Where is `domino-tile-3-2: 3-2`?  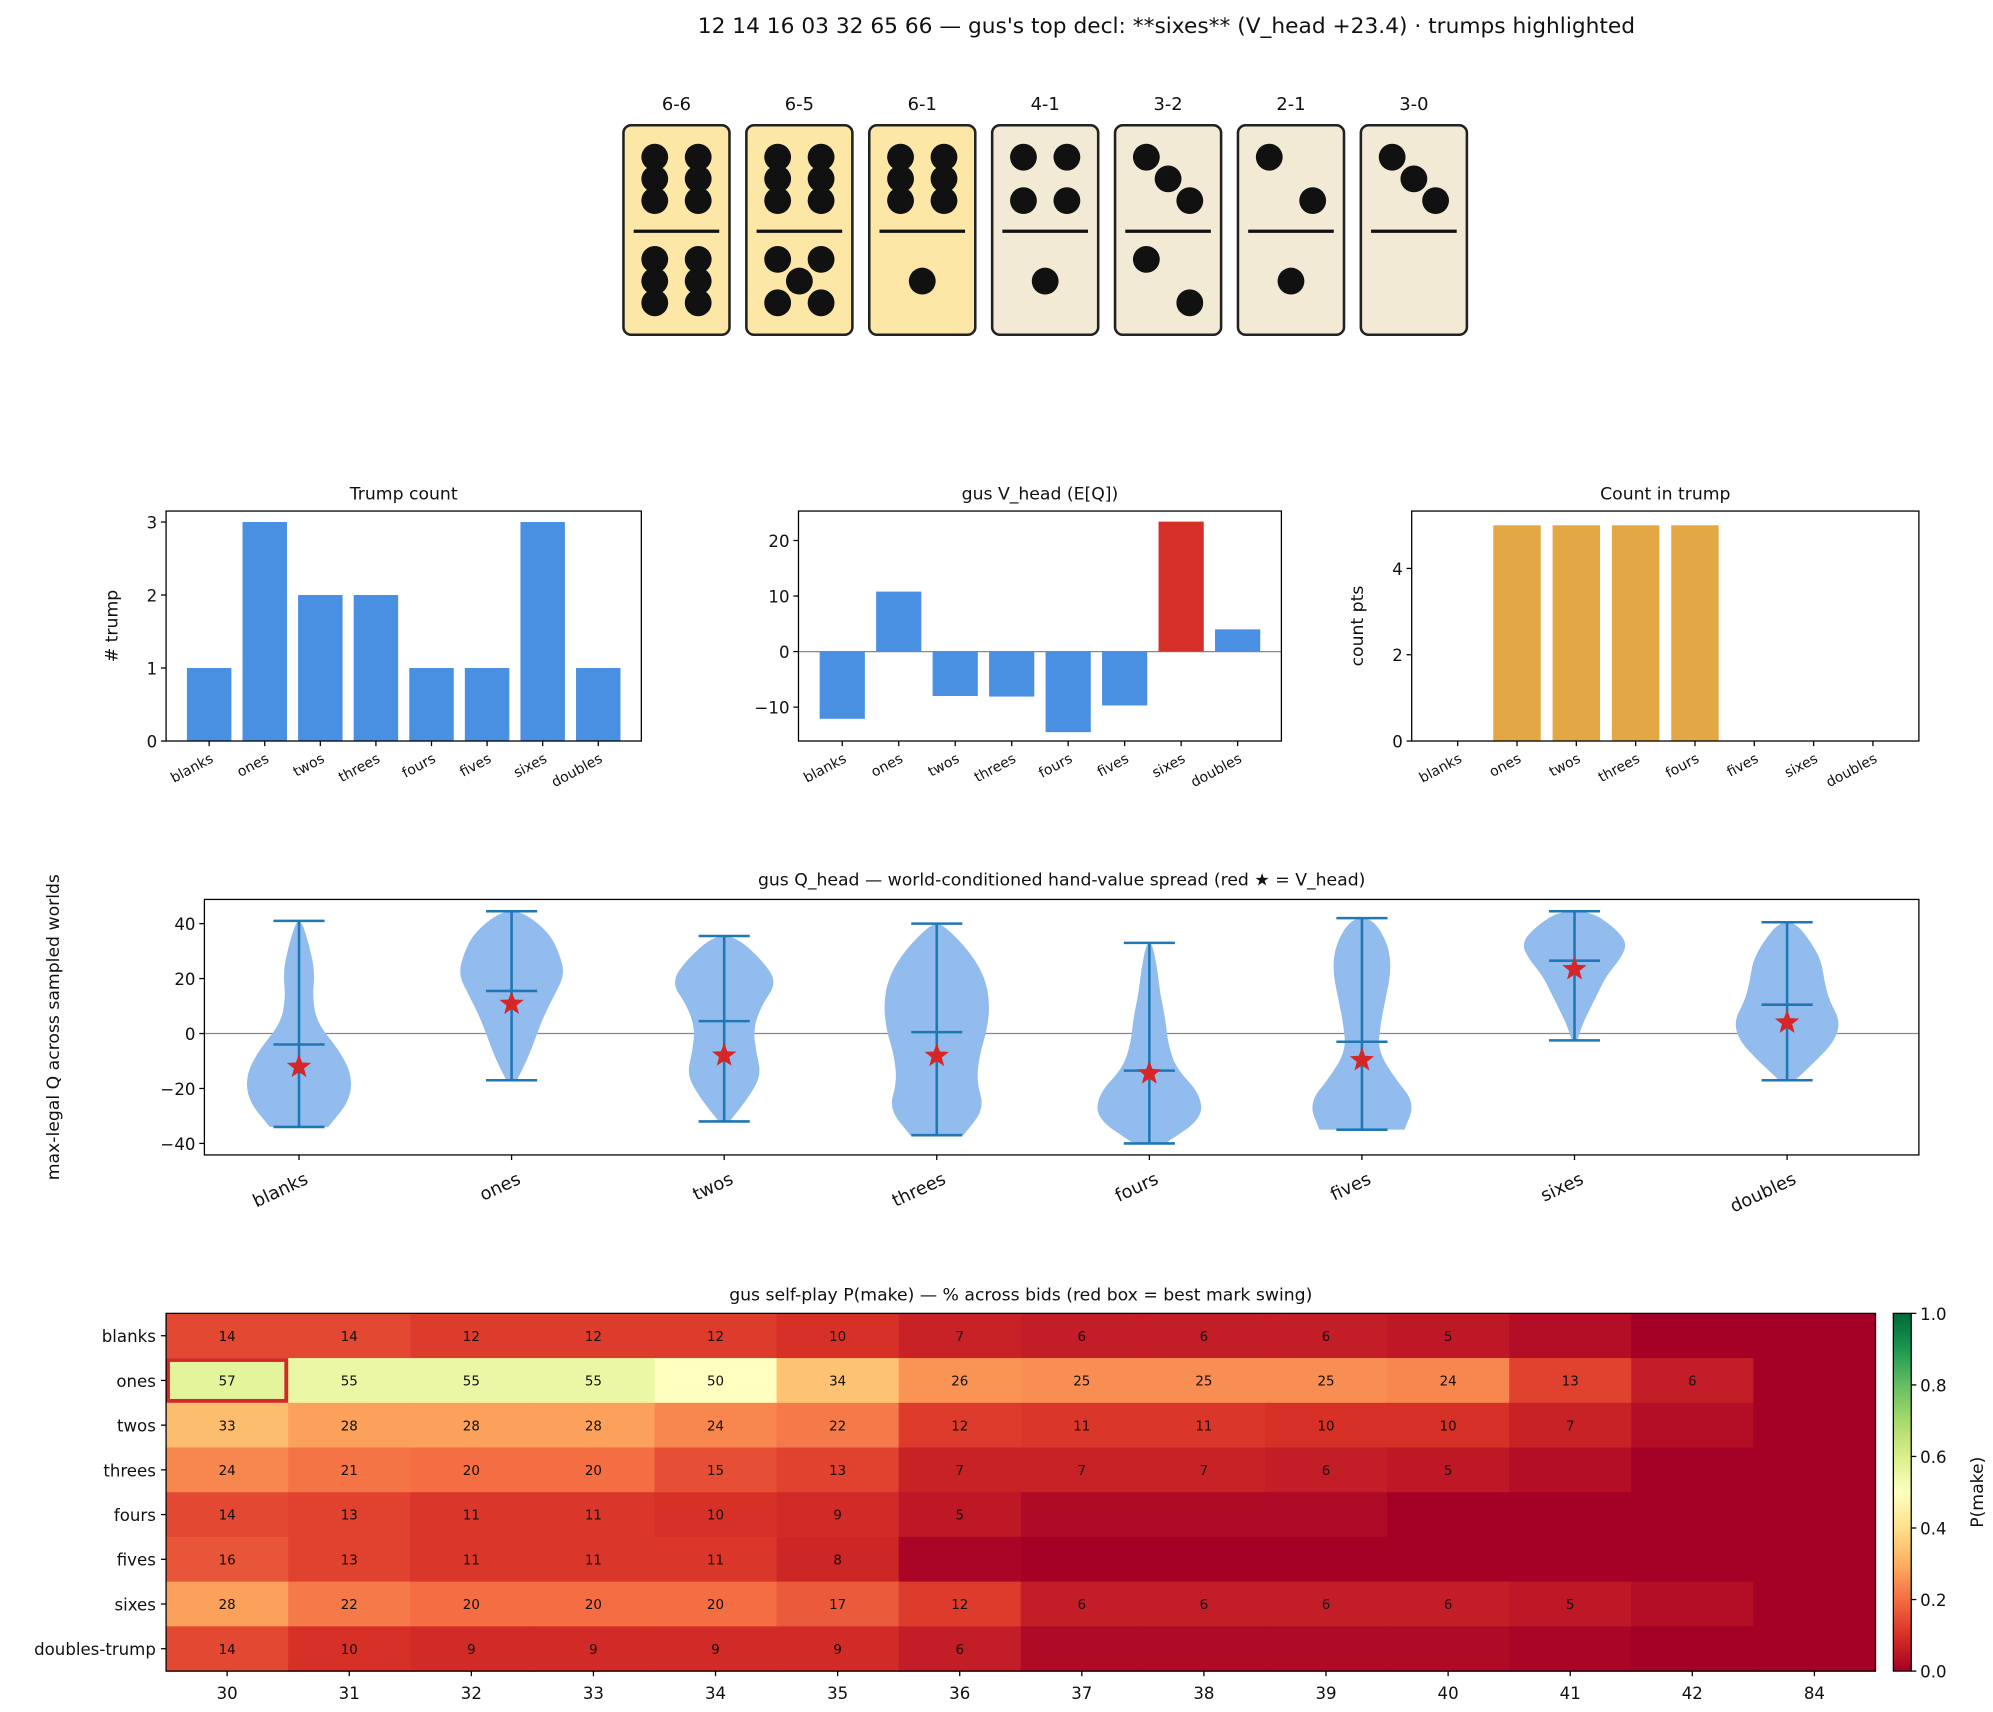
domino-tile-3-2: 3-2 is located at coordinates (1168, 215).